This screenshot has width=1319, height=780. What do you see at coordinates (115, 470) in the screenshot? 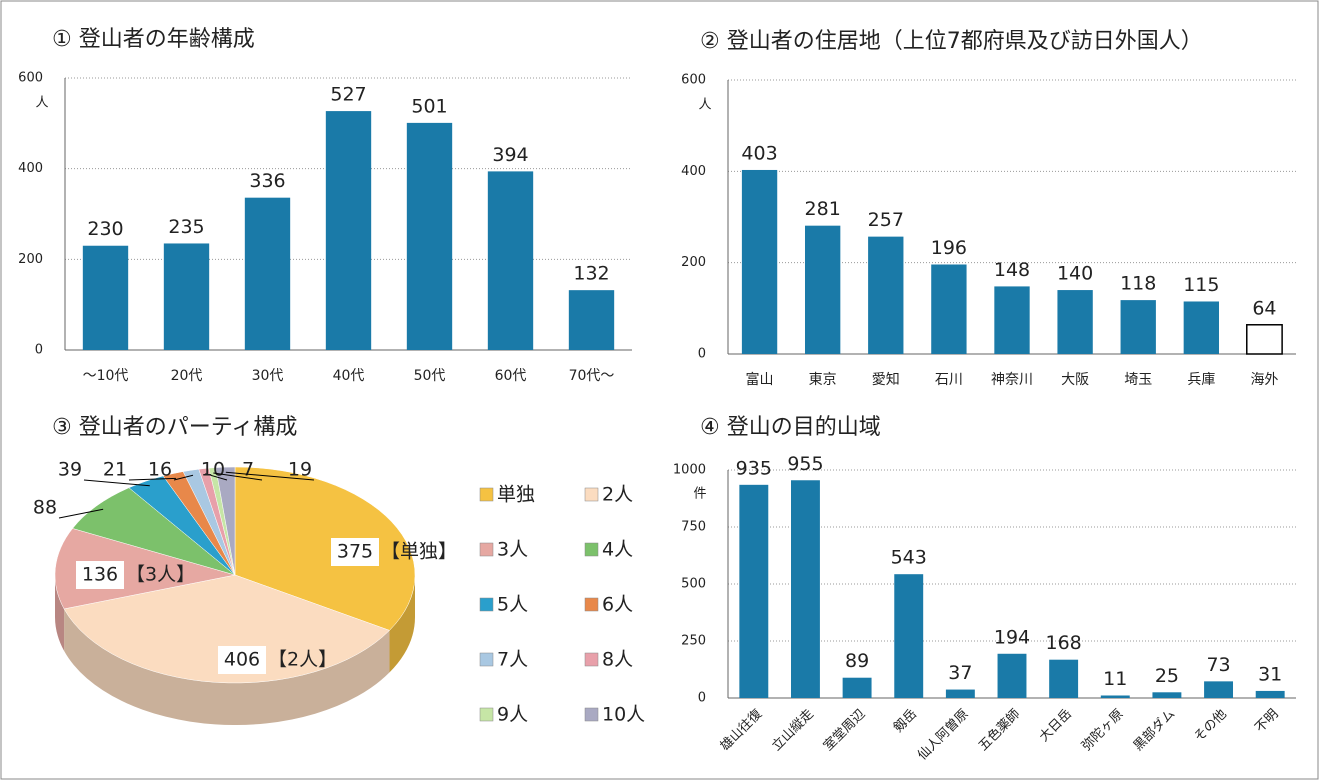
I see `data-label: 21` at bounding box center [115, 470].